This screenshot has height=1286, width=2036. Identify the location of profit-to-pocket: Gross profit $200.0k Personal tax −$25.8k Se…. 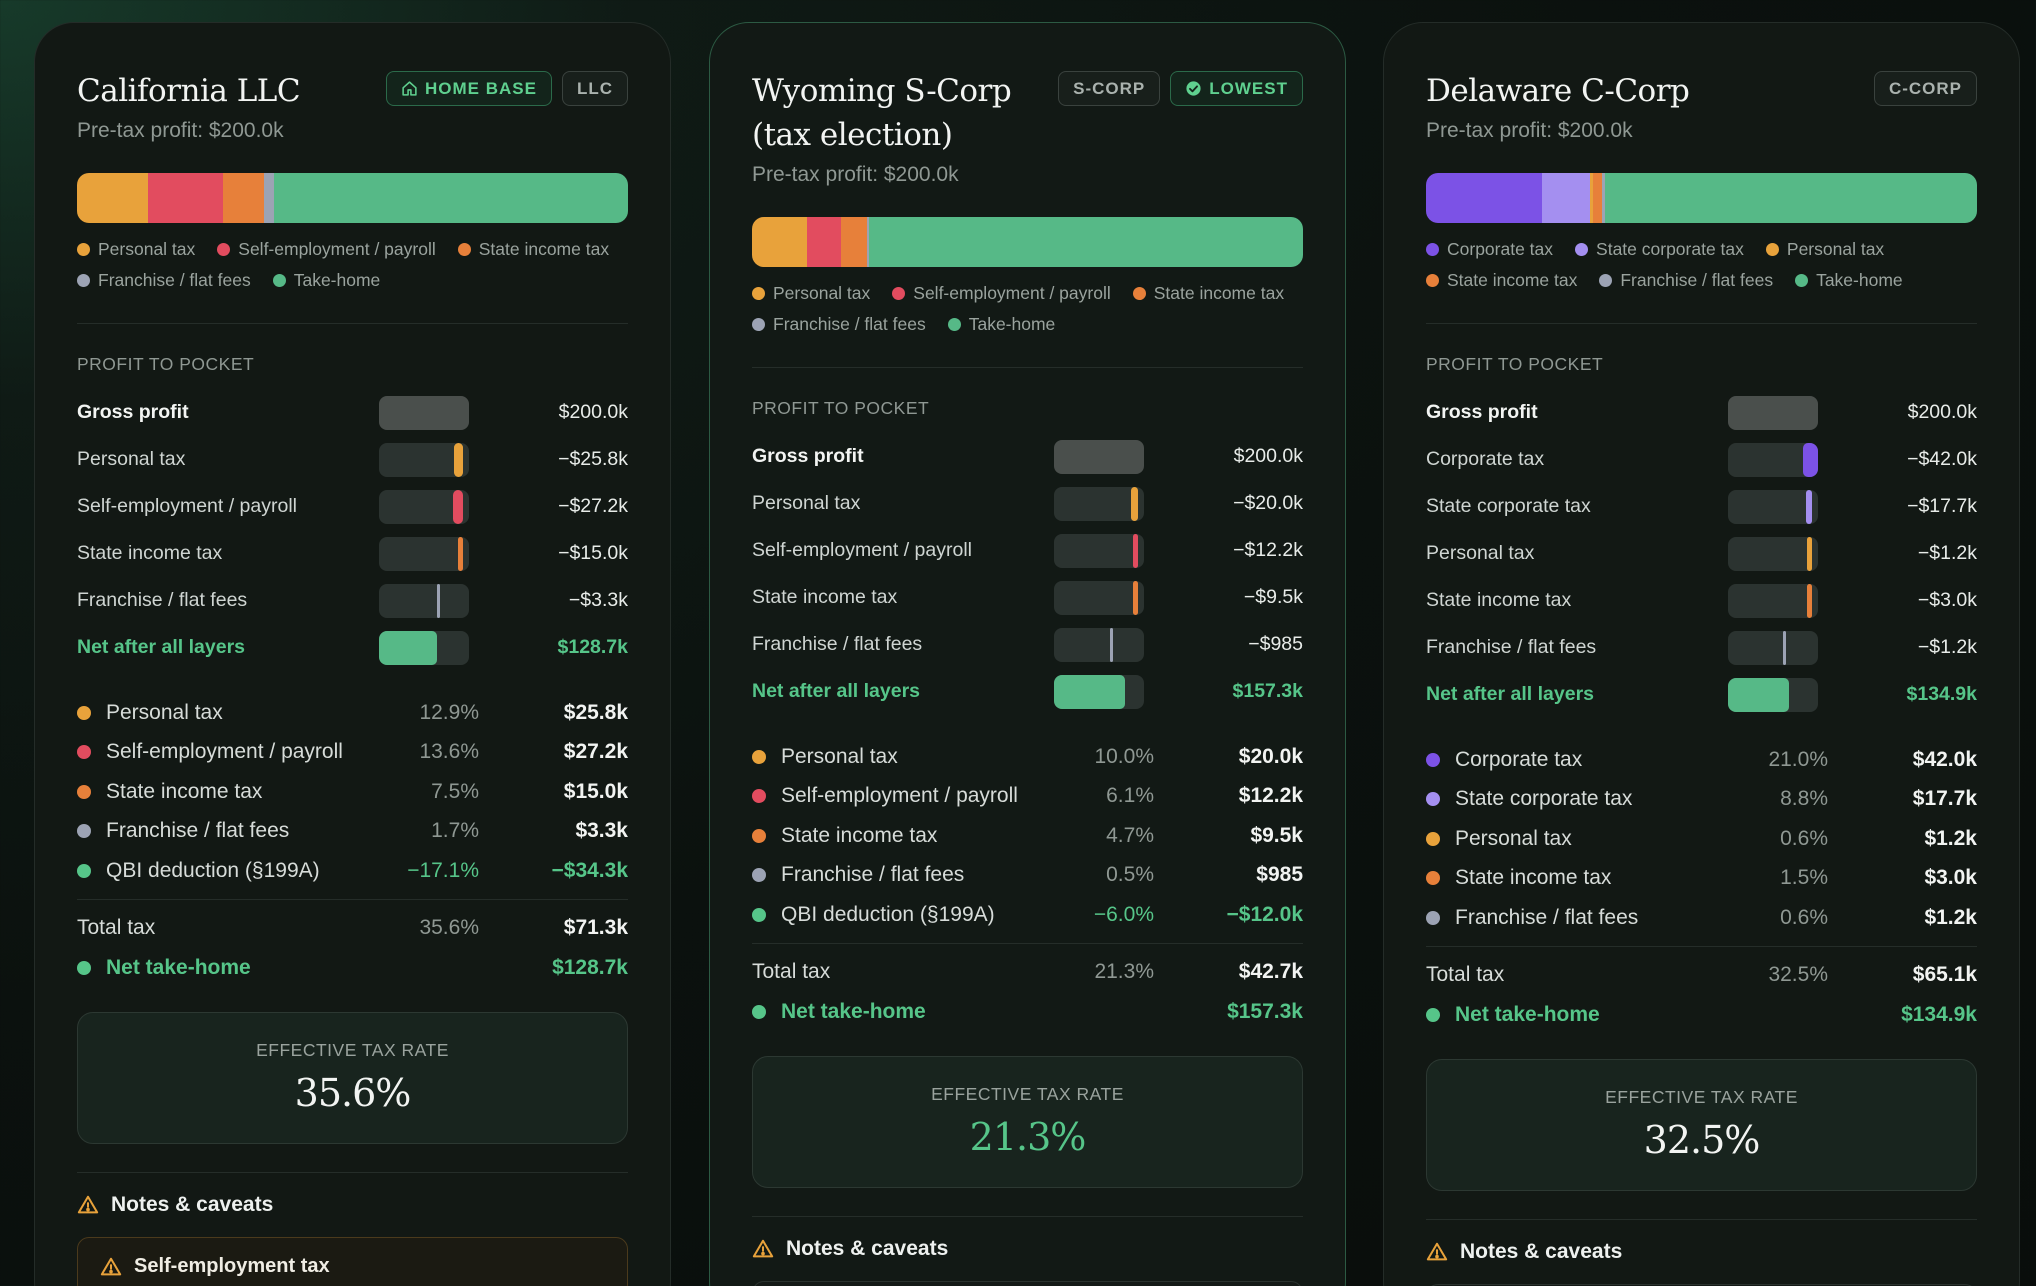
(352, 530).